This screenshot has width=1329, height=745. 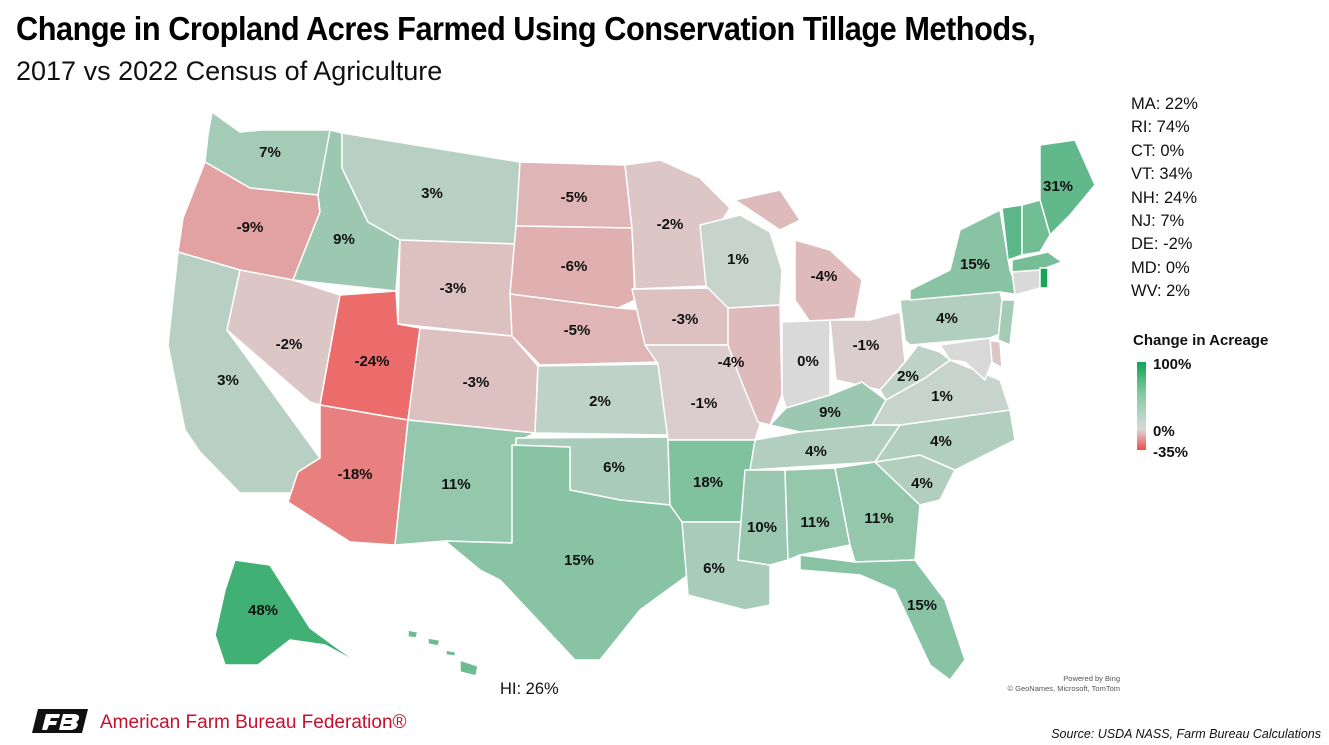 What do you see at coordinates (942, 396) in the screenshot?
I see `state-label-va: 1%` at bounding box center [942, 396].